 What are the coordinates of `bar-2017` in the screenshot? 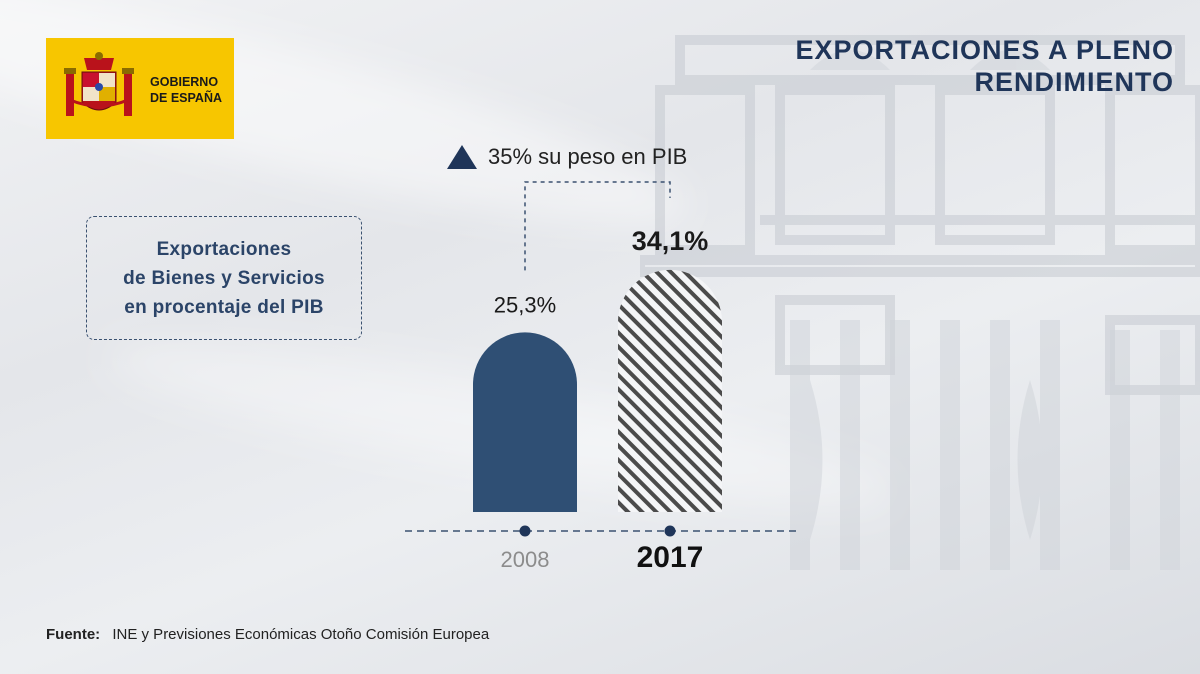 It's located at (670, 390).